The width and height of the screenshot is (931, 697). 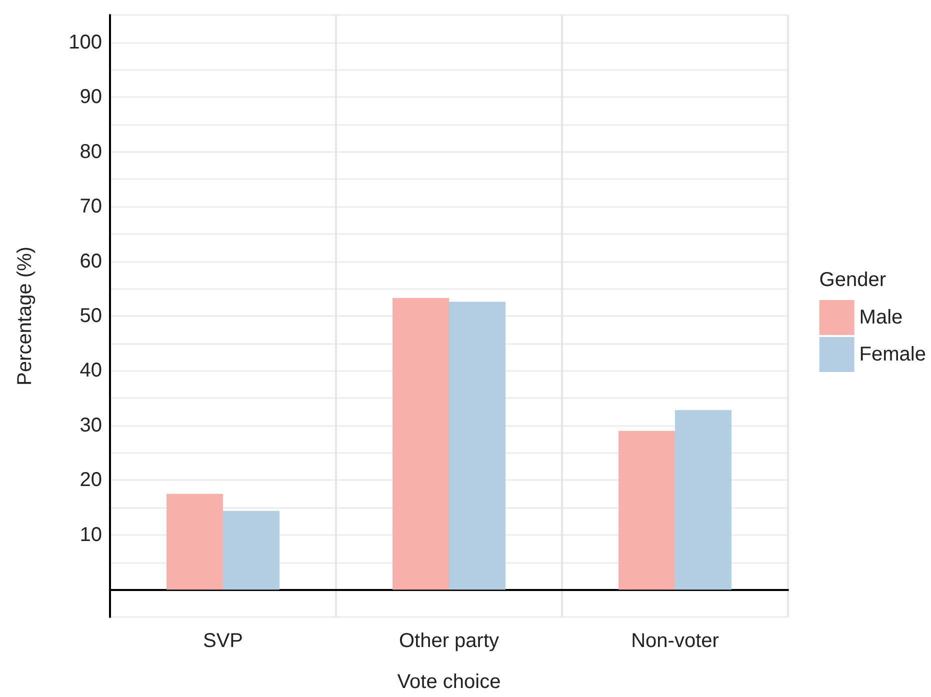 What do you see at coordinates (881, 317) in the screenshot?
I see `legend-label: Male` at bounding box center [881, 317].